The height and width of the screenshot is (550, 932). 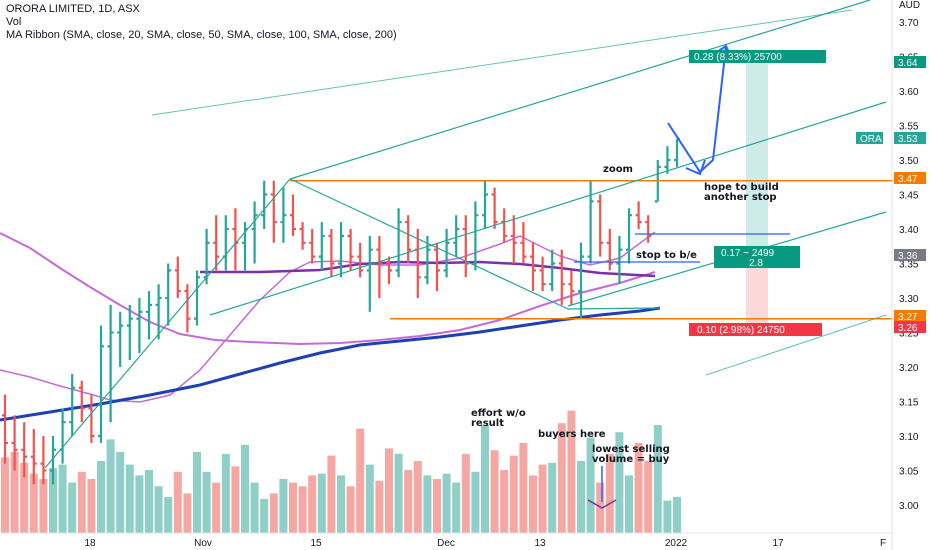 I want to click on annotation-hope-1: hope to build, so click(x=741, y=187).